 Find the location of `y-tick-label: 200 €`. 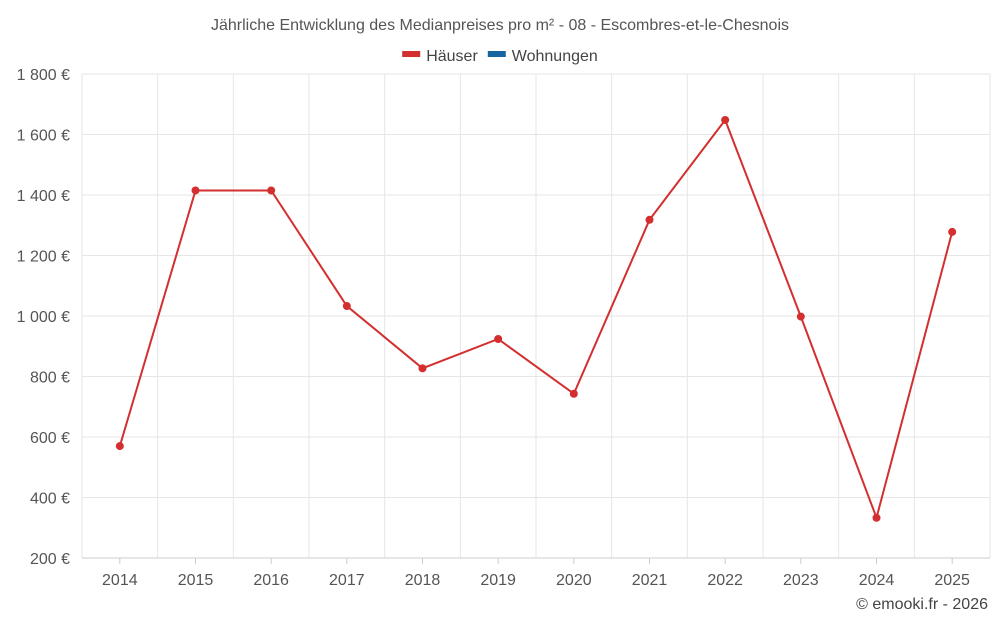

y-tick-label: 200 € is located at coordinates (50, 559).